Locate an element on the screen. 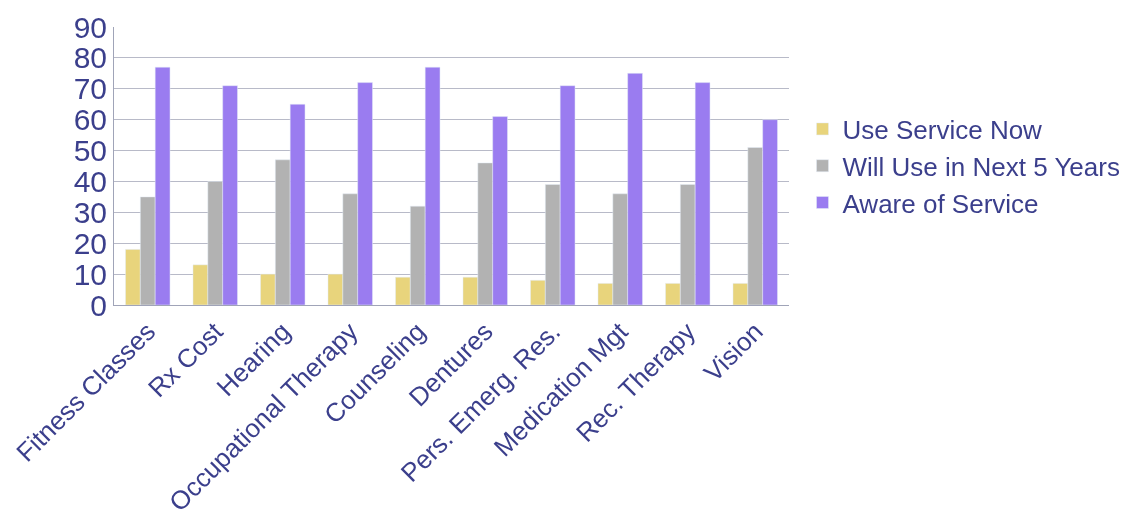 This screenshot has width=1135, height=527. y-tick-label: 60 is located at coordinates (90, 120).